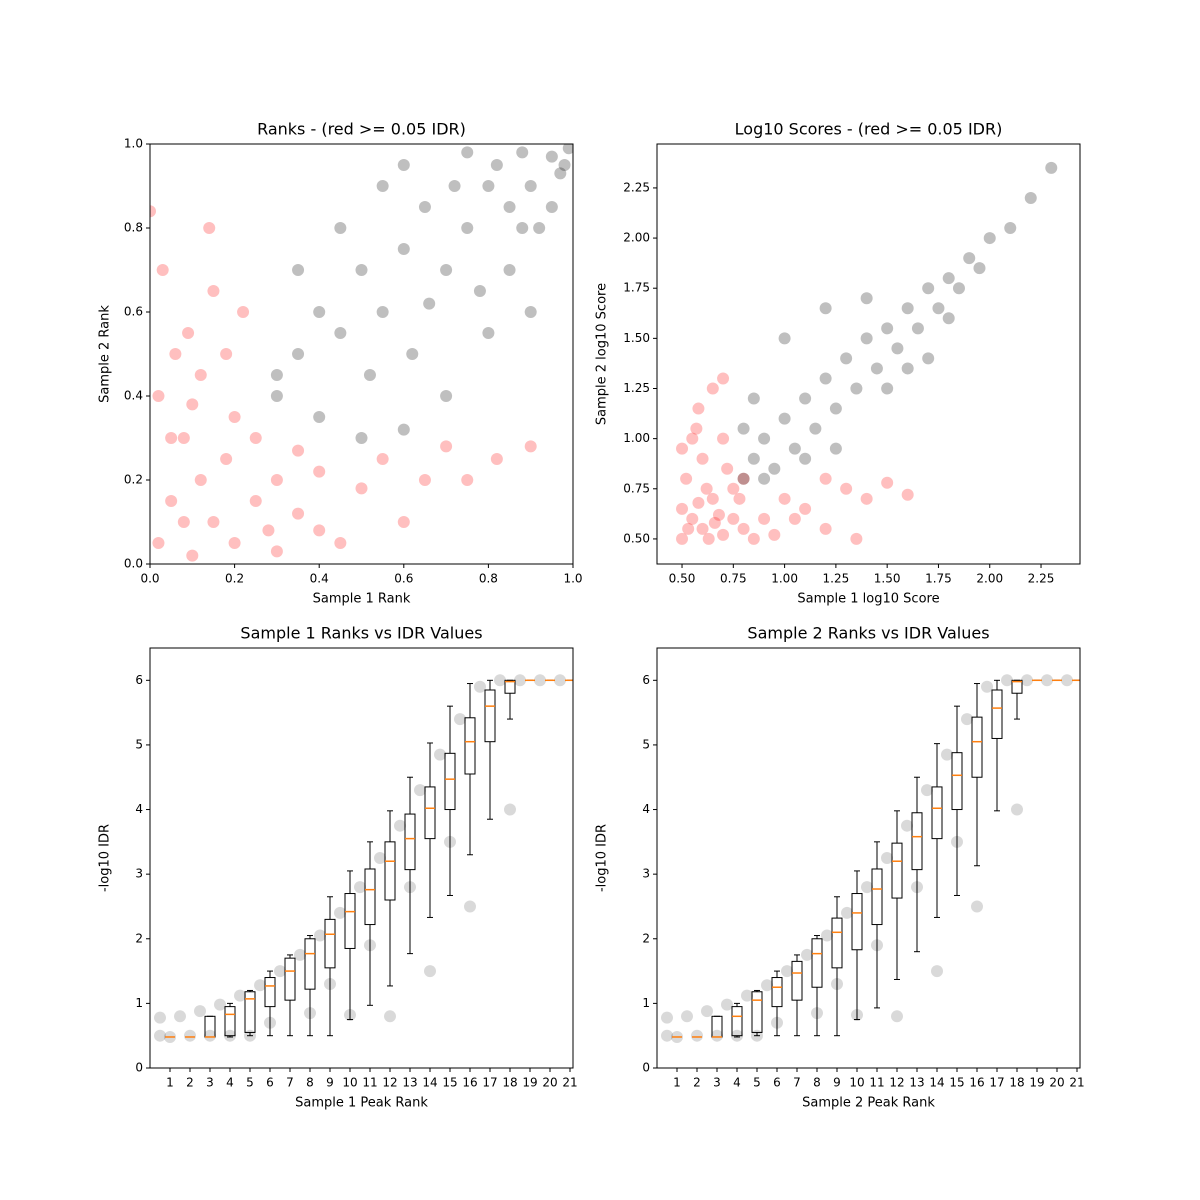  Describe the element at coordinates (636, 338) in the screenshot. I see `y-tick-label: 1.50` at that location.